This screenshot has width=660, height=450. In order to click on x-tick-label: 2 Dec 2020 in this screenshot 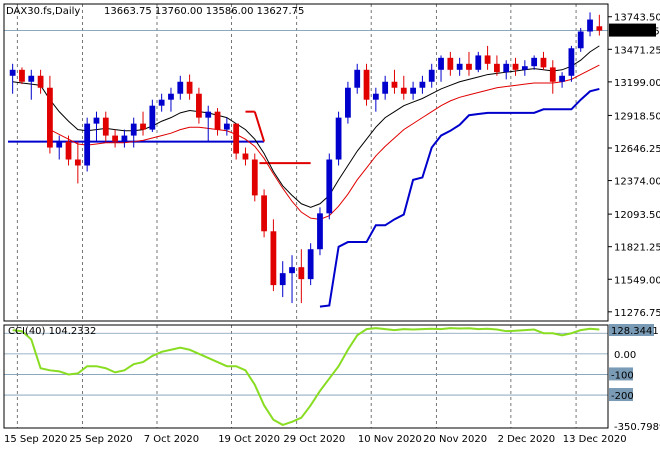, I will do `click(527, 439)`.